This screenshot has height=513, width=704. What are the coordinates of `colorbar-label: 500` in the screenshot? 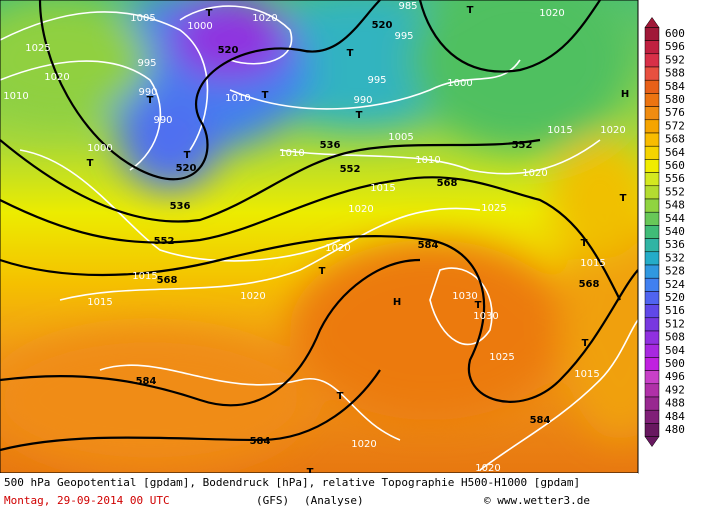 It's located at (675, 363).